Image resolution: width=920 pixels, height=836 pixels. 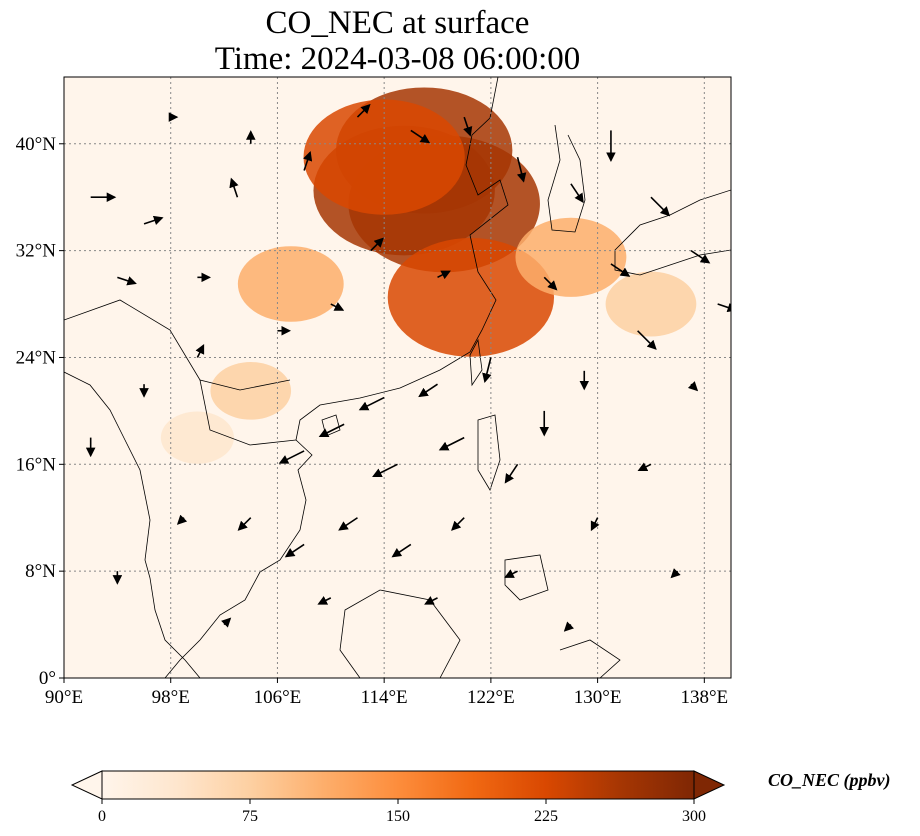 I want to click on lon-tick-label: 122°E, so click(x=491, y=697).